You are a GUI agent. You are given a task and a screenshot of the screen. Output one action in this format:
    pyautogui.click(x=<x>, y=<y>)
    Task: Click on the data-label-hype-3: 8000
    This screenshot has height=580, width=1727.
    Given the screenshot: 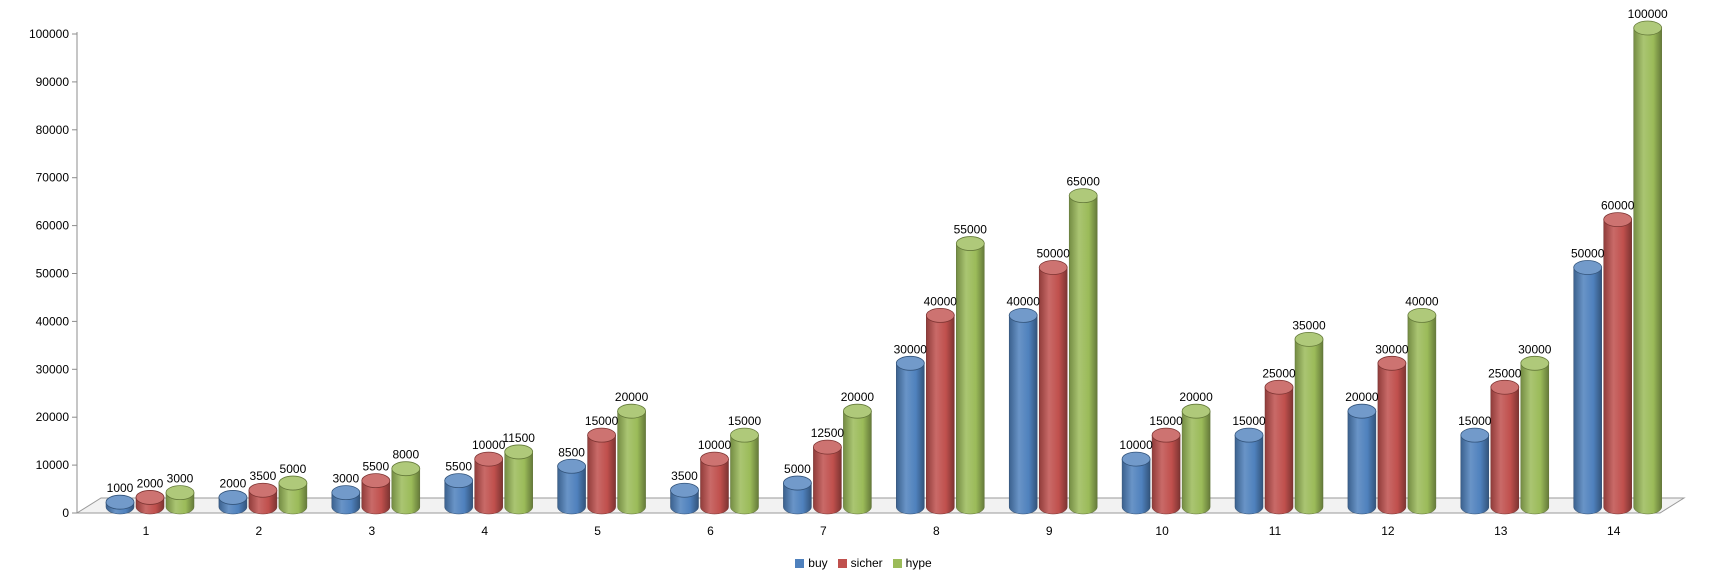 What is the action you would take?
    pyautogui.click(x=405, y=455)
    